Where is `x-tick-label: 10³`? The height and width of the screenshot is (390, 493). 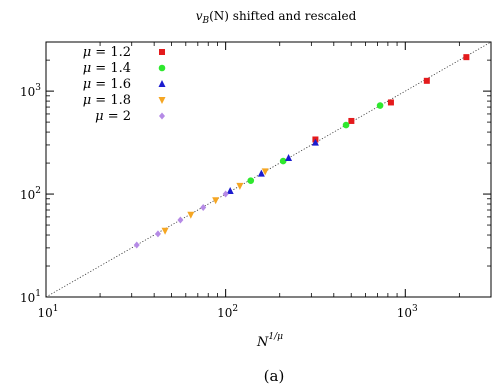
x-tick-label: 10³ is located at coordinates (407, 312).